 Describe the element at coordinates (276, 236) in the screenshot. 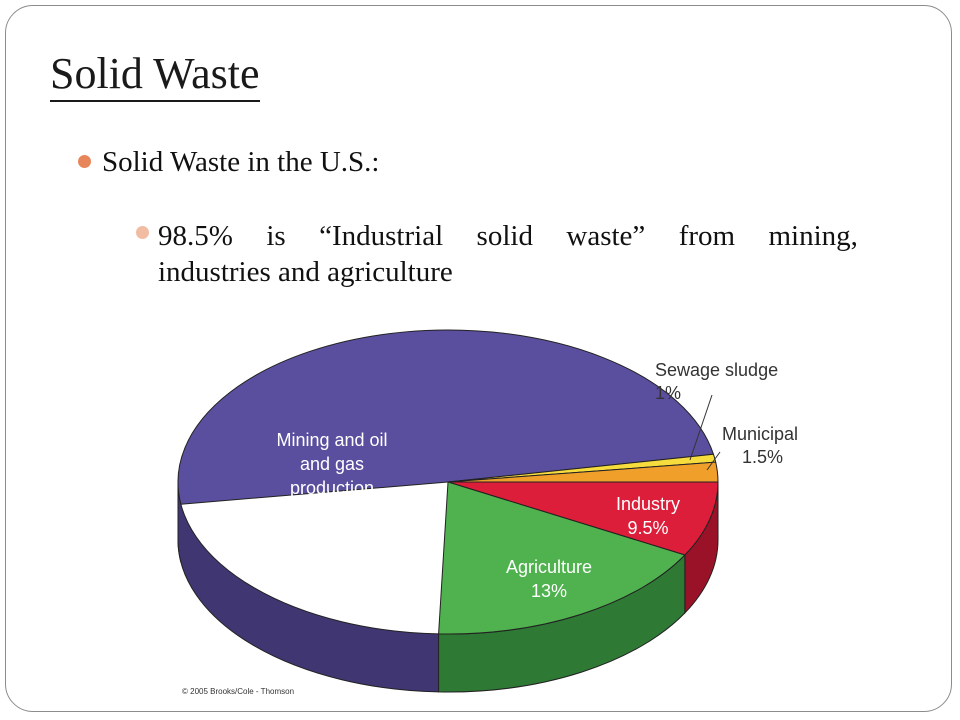

I see `word: is` at that location.